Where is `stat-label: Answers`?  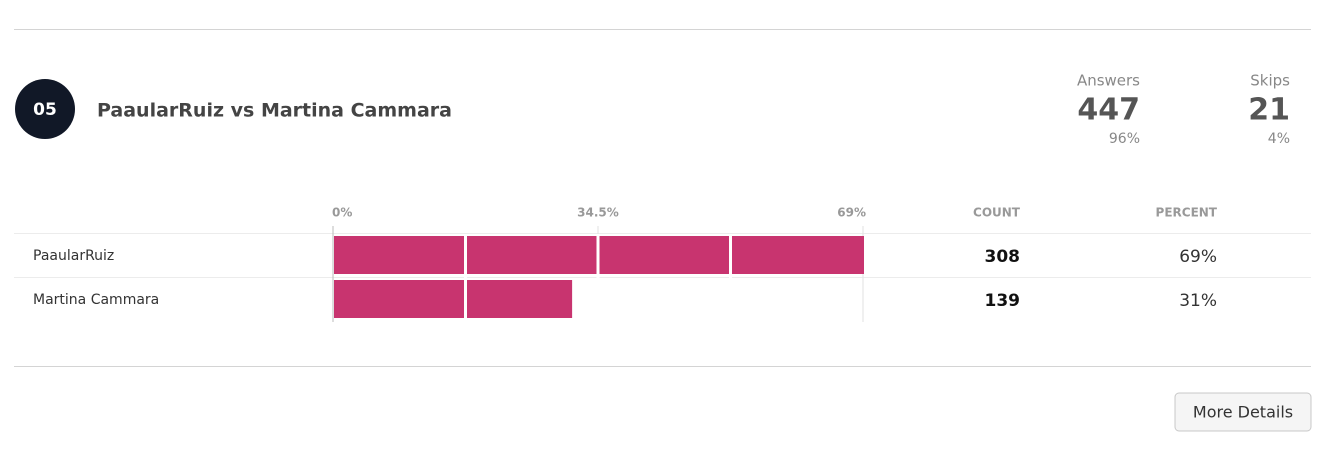
stat-label: Answers is located at coordinates (1108, 81).